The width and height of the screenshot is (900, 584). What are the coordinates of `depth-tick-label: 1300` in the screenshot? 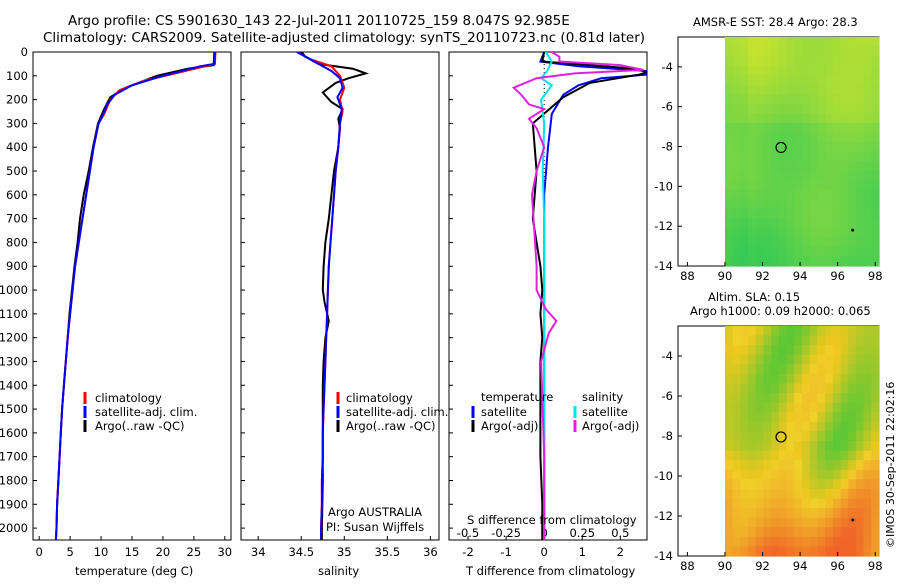 It's located at (14, 361).